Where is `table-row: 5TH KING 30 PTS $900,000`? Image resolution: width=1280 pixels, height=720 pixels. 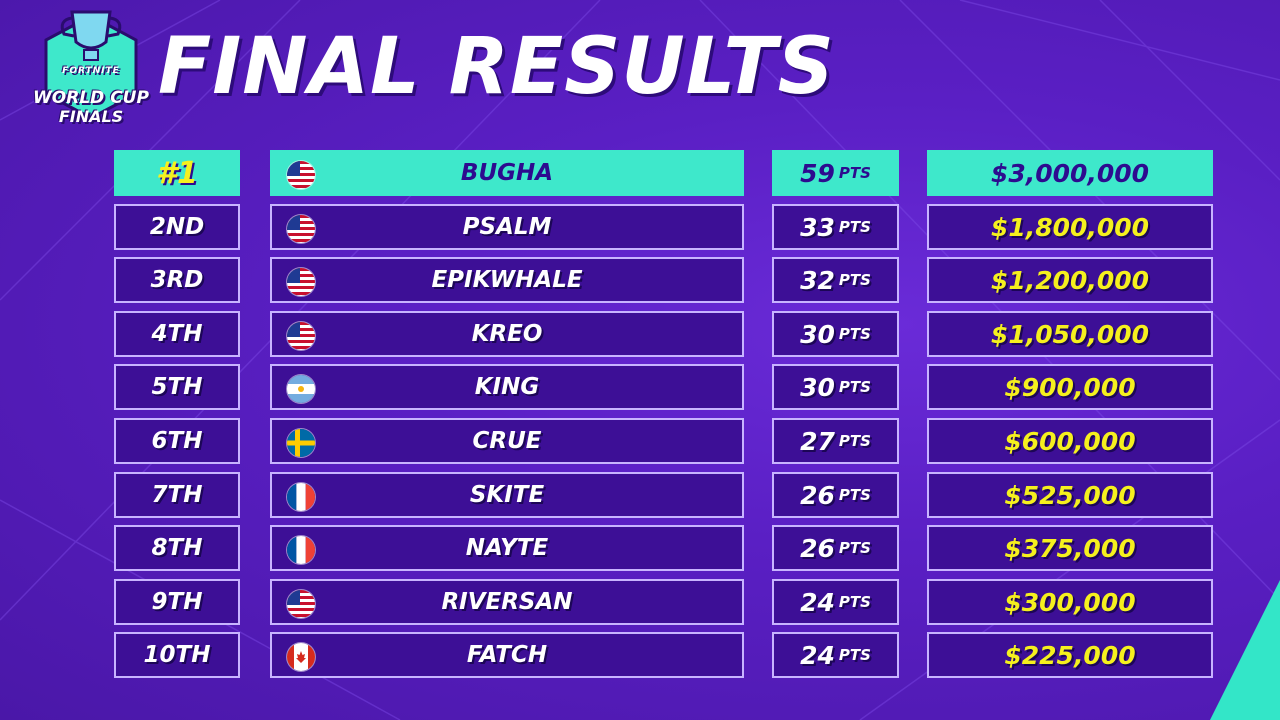
table-row: 5TH KING 30 PTS $900,000 is located at coordinates (640, 387).